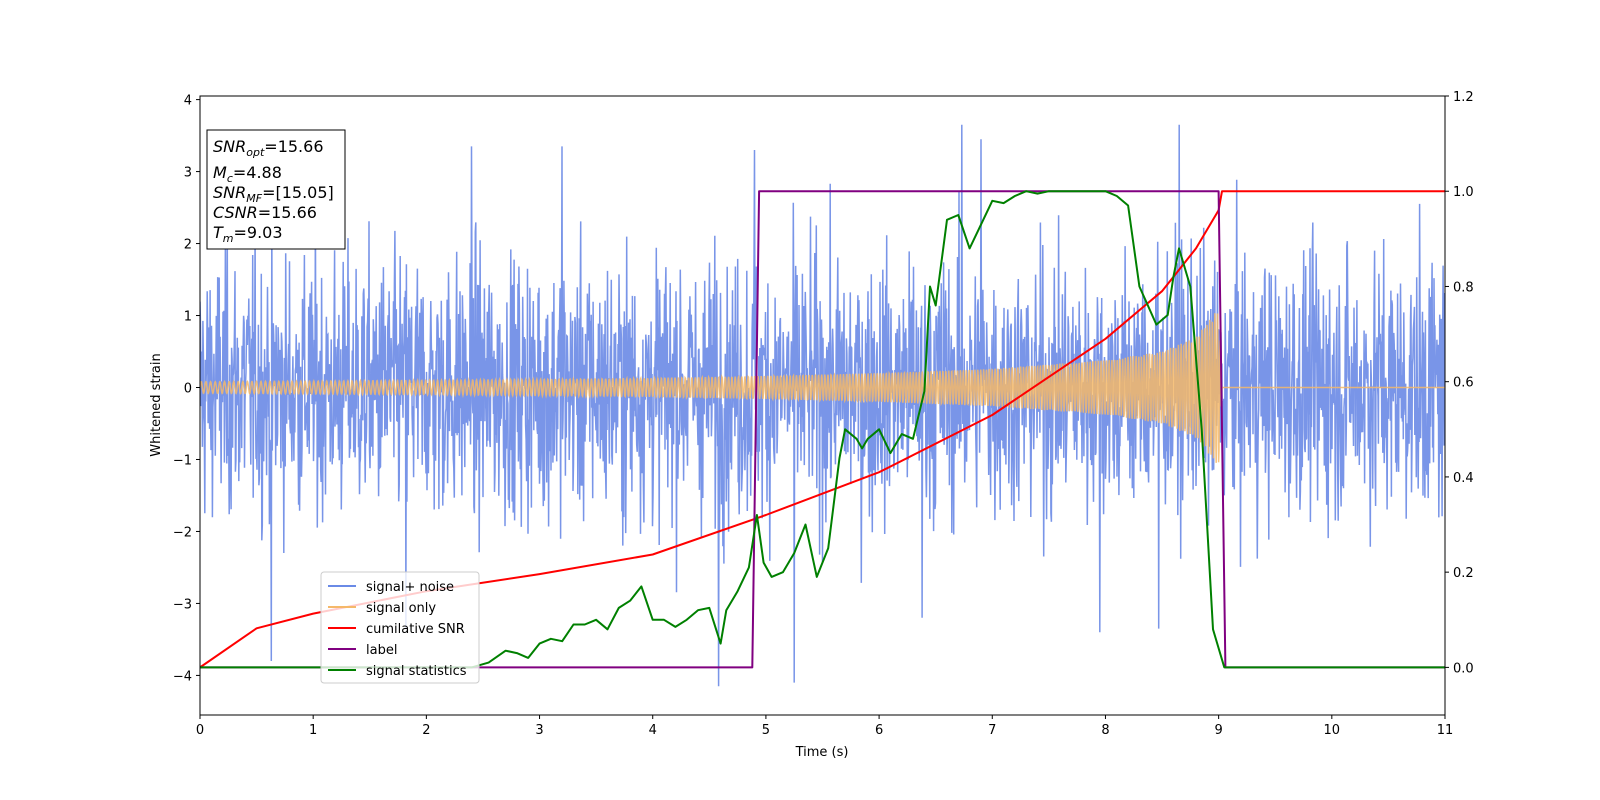 Image resolution: width=1600 pixels, height=800 pixels. What do you see at coordinates (265, 212) in the screenshot?
I see `info-box-line: CSNR=15.66` at bounding box center [265, 212].